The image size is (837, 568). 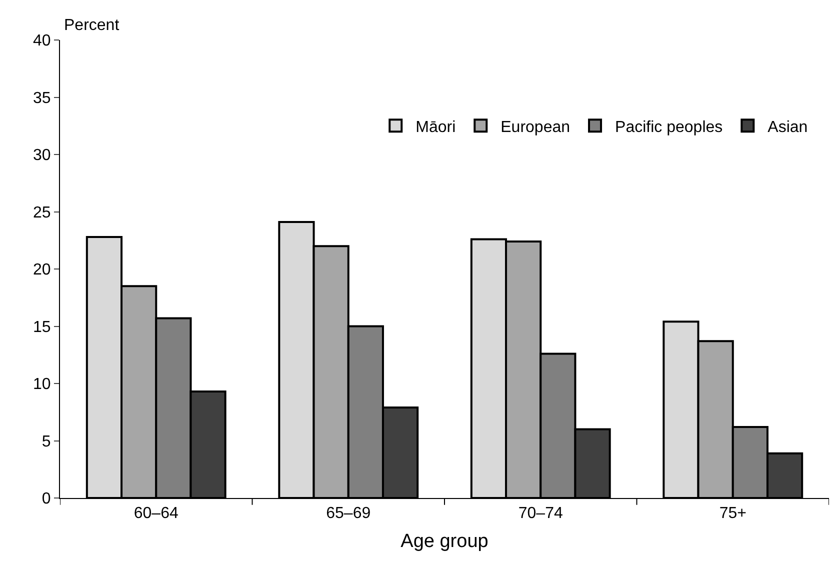 I want to click on x-tick-label: 75+, so click(x=732, y=513).